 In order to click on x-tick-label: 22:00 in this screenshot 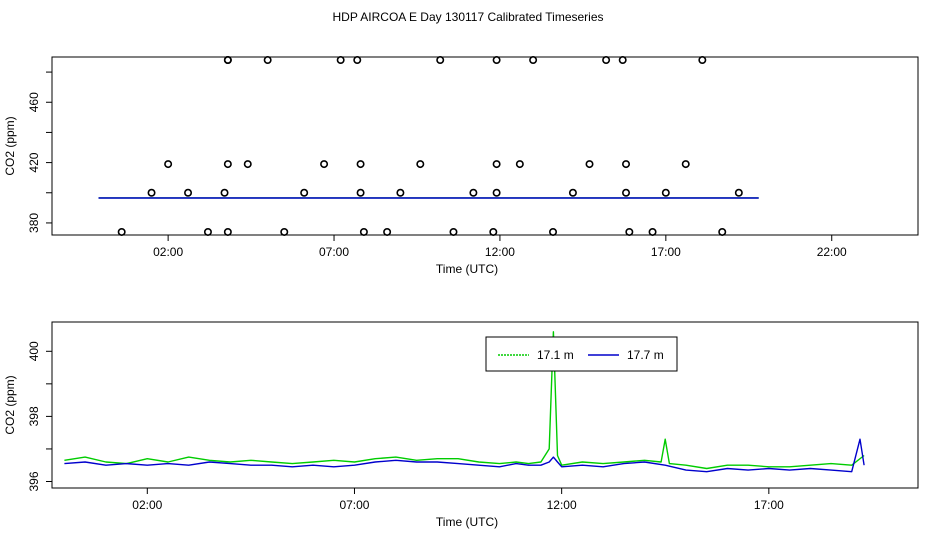, I will do `click(832, 252)`.